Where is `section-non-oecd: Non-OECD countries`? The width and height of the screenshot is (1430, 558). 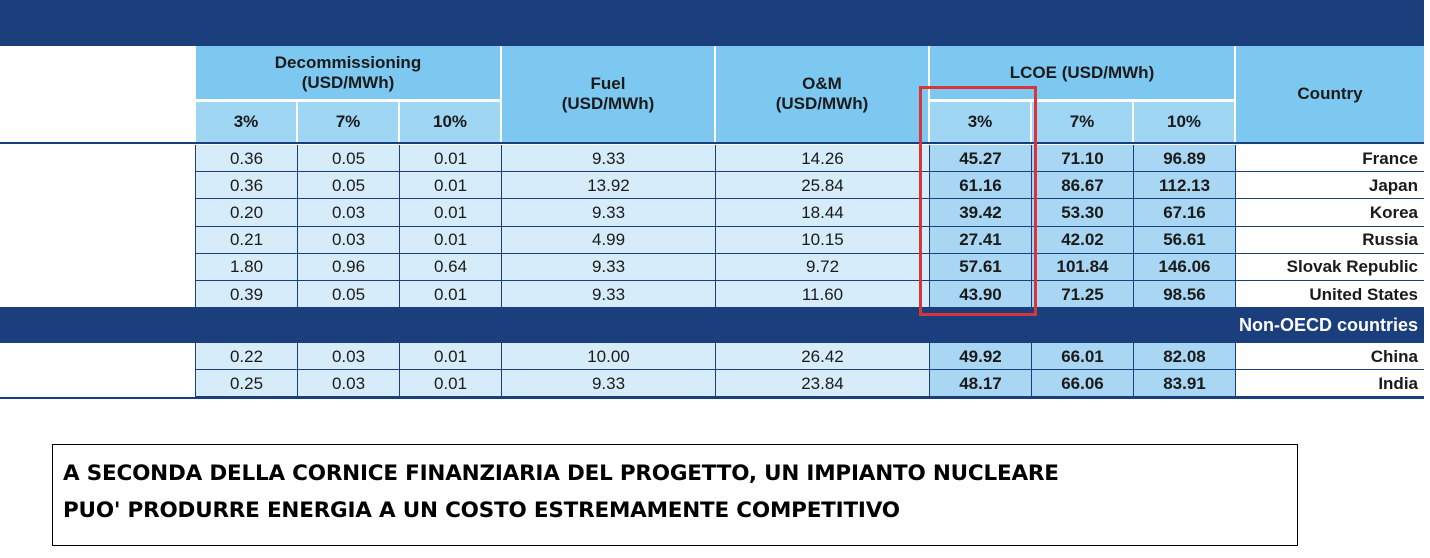
section-non-oecd: Non-OECD countries is located at coordinates (712, 325).